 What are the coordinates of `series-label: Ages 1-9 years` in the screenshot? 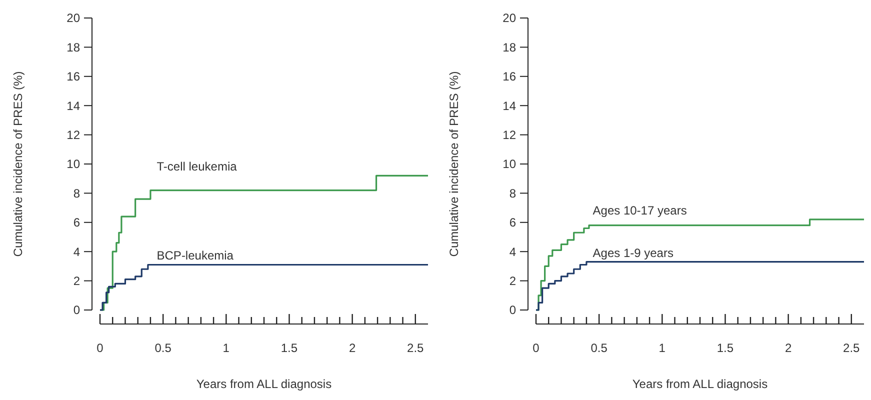 It's located at (633, 253).